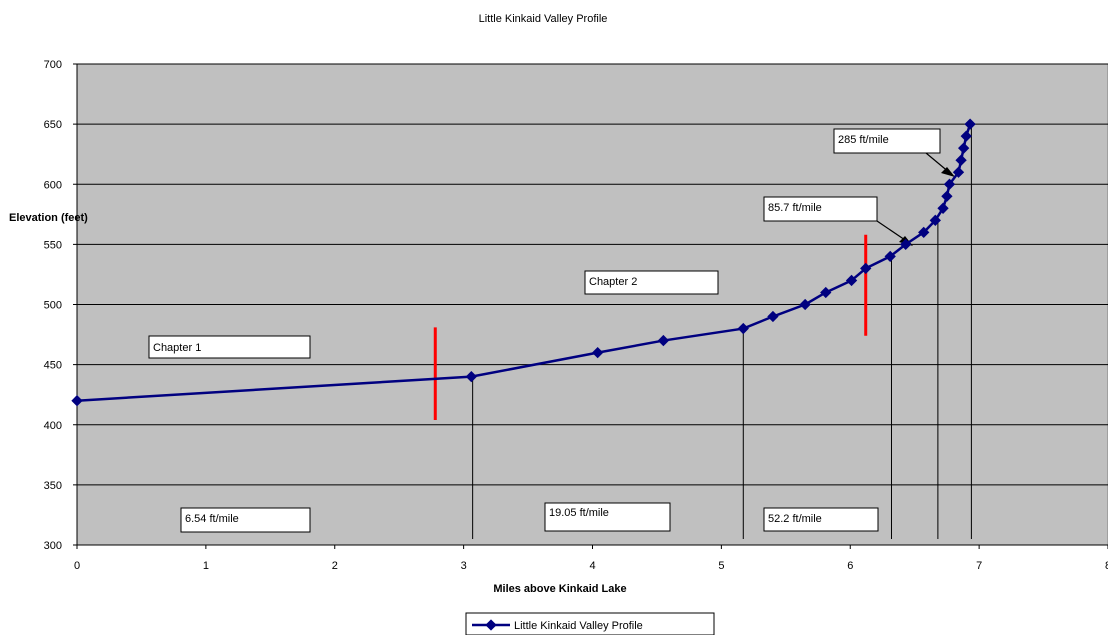 The image size is (1108, 635). What do you see at coordinates (53, 125) in the screenshot?
I see `y-tick-label: 650` at bounding box center [53, 125].